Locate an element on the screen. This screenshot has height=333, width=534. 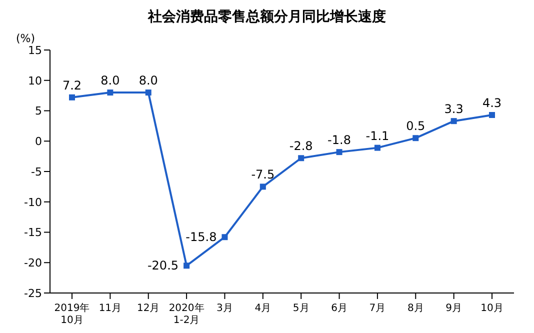
data-label: 7.2 is located at coordinates (72, 85).